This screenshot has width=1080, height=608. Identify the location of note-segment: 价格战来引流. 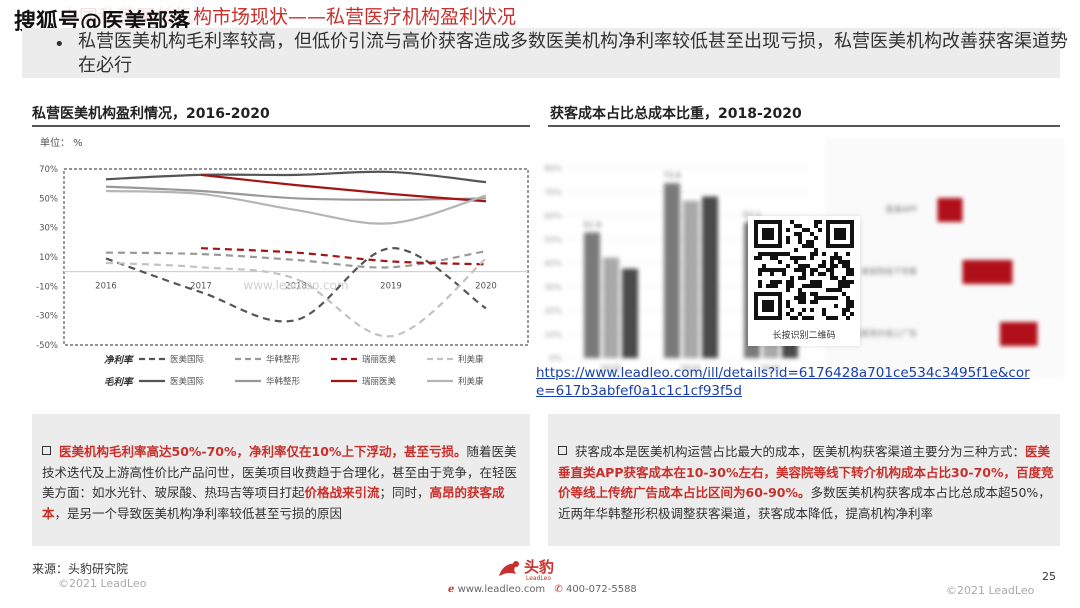
(342, 492).